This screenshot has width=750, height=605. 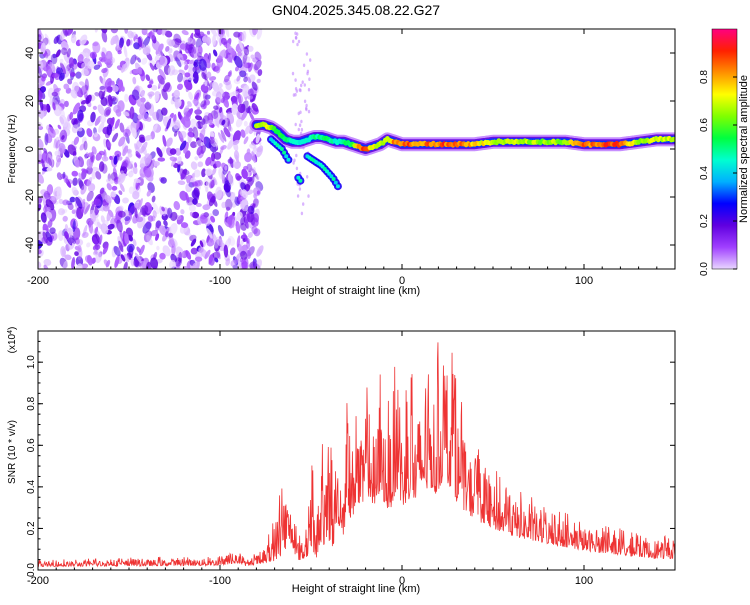 What do you see at coordinates (38, 281) in the screenshot?
I see `spectrogram-xtick-label: -200` at bounding box center [38, 281].